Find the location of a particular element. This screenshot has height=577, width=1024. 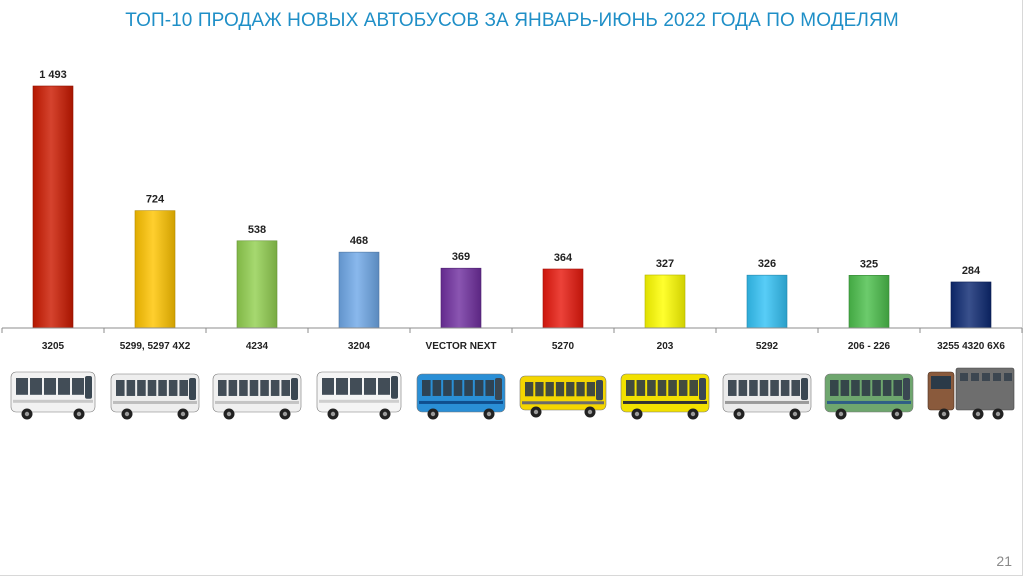

value-label-9: 325 is located at coordinates (869, 264).